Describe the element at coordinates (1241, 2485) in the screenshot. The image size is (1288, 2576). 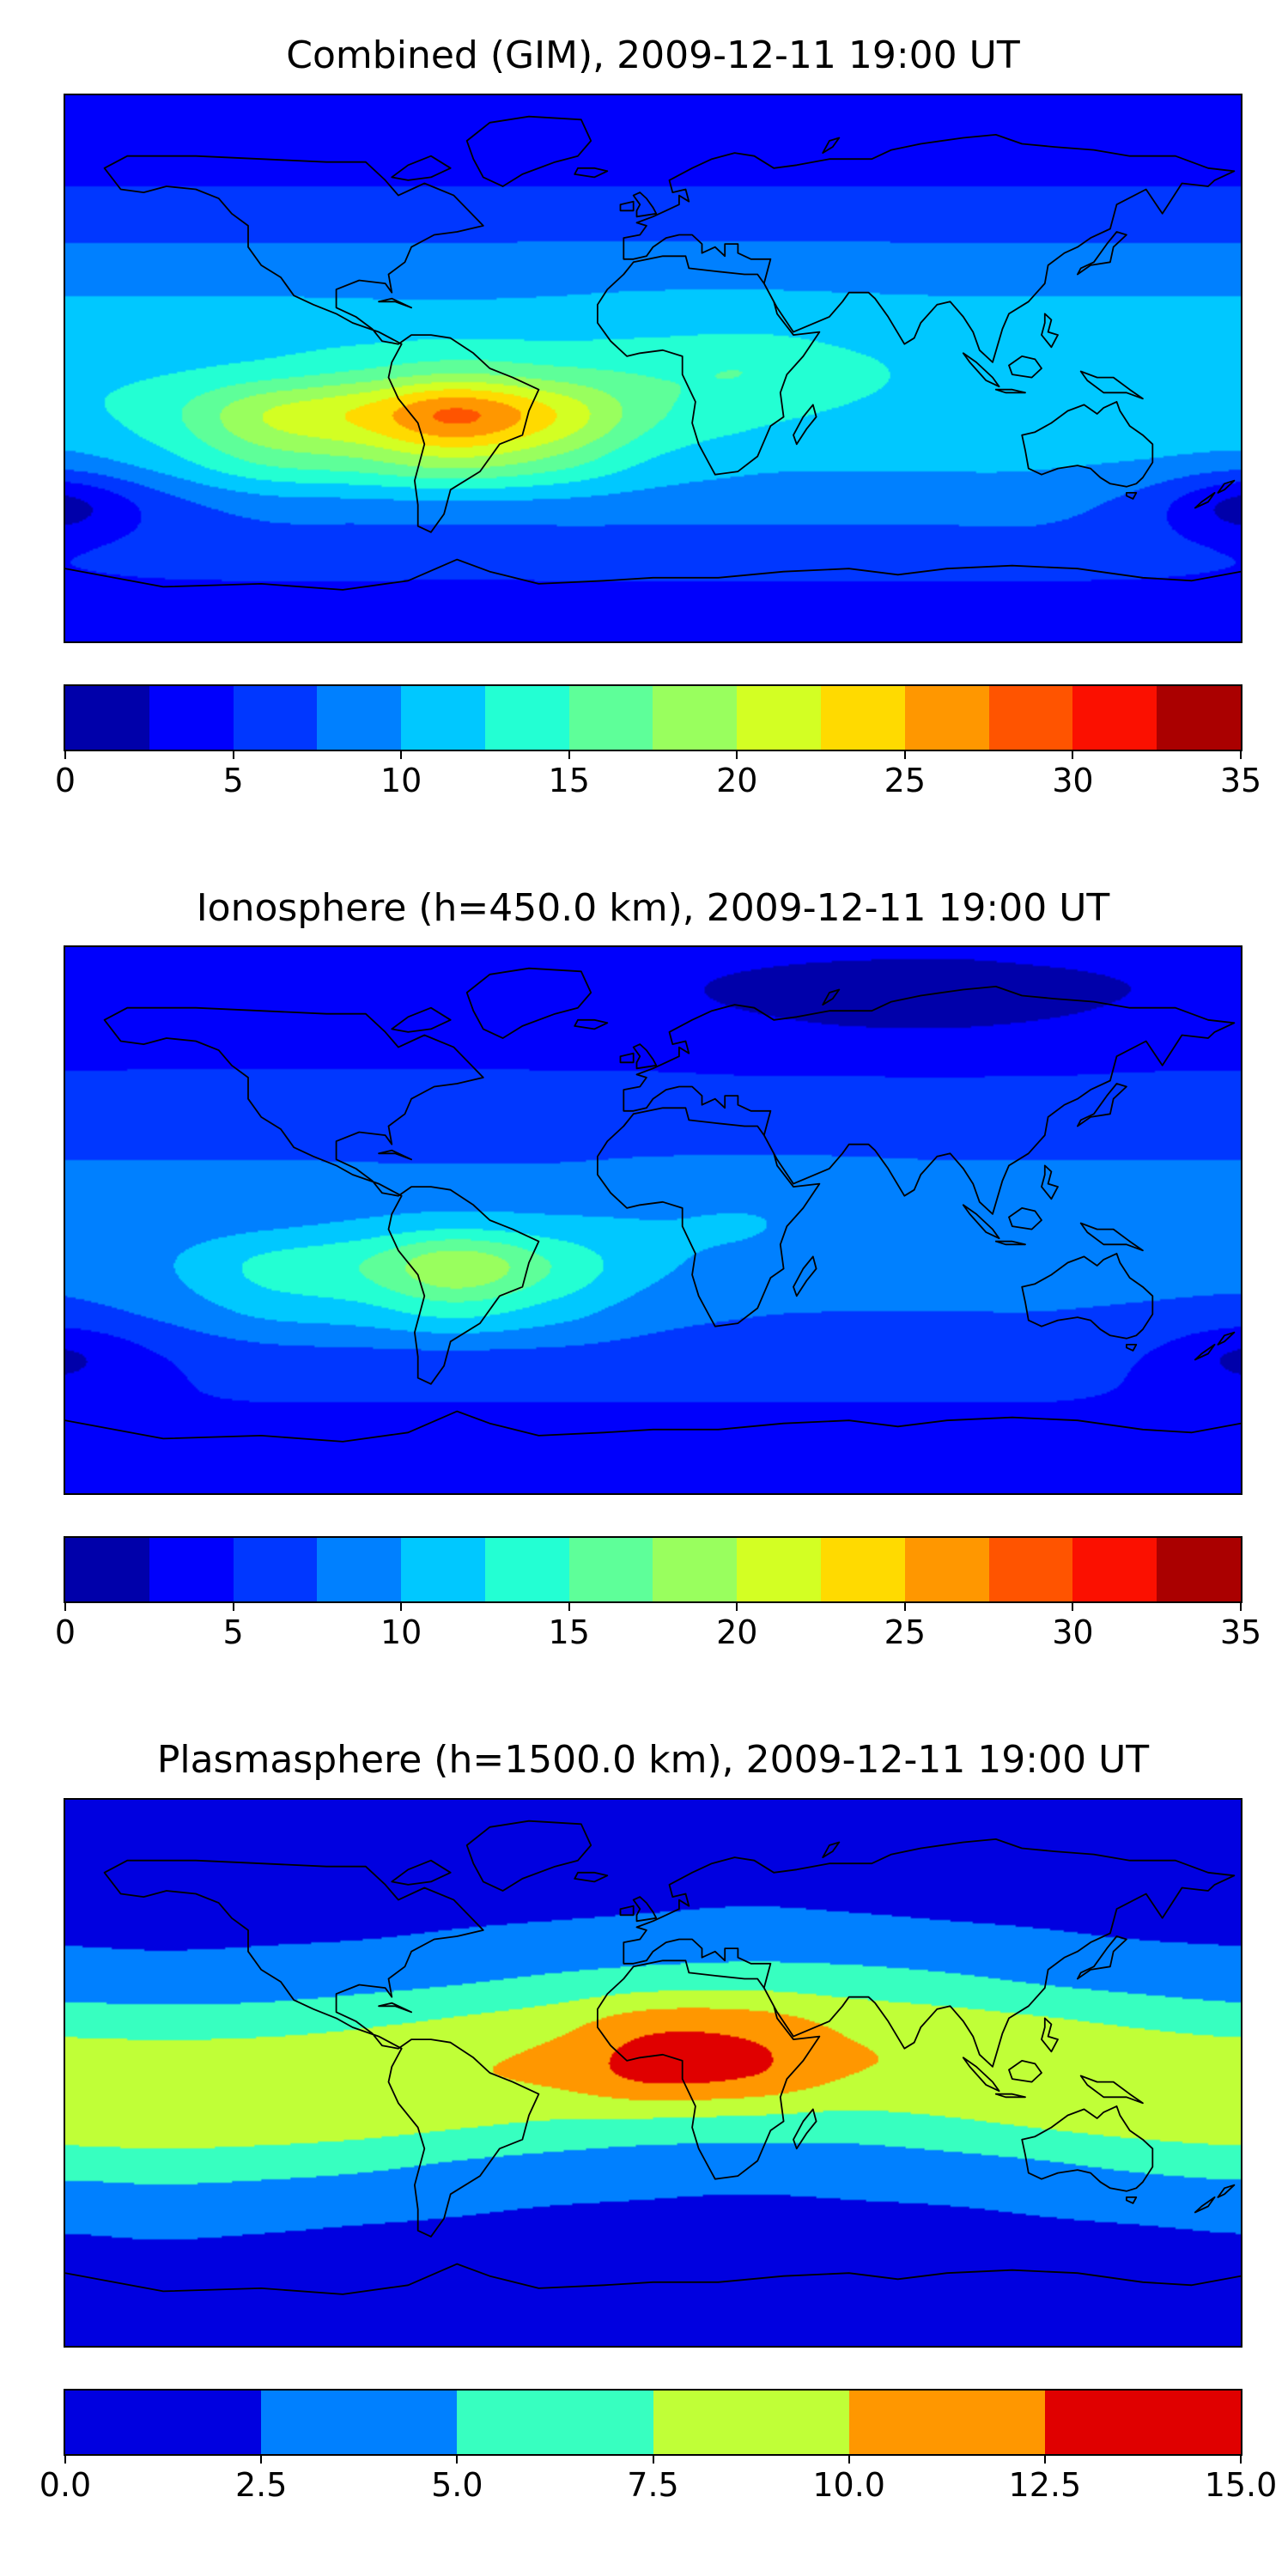
I see `colorbar-tick-label: 15.0` at that location.